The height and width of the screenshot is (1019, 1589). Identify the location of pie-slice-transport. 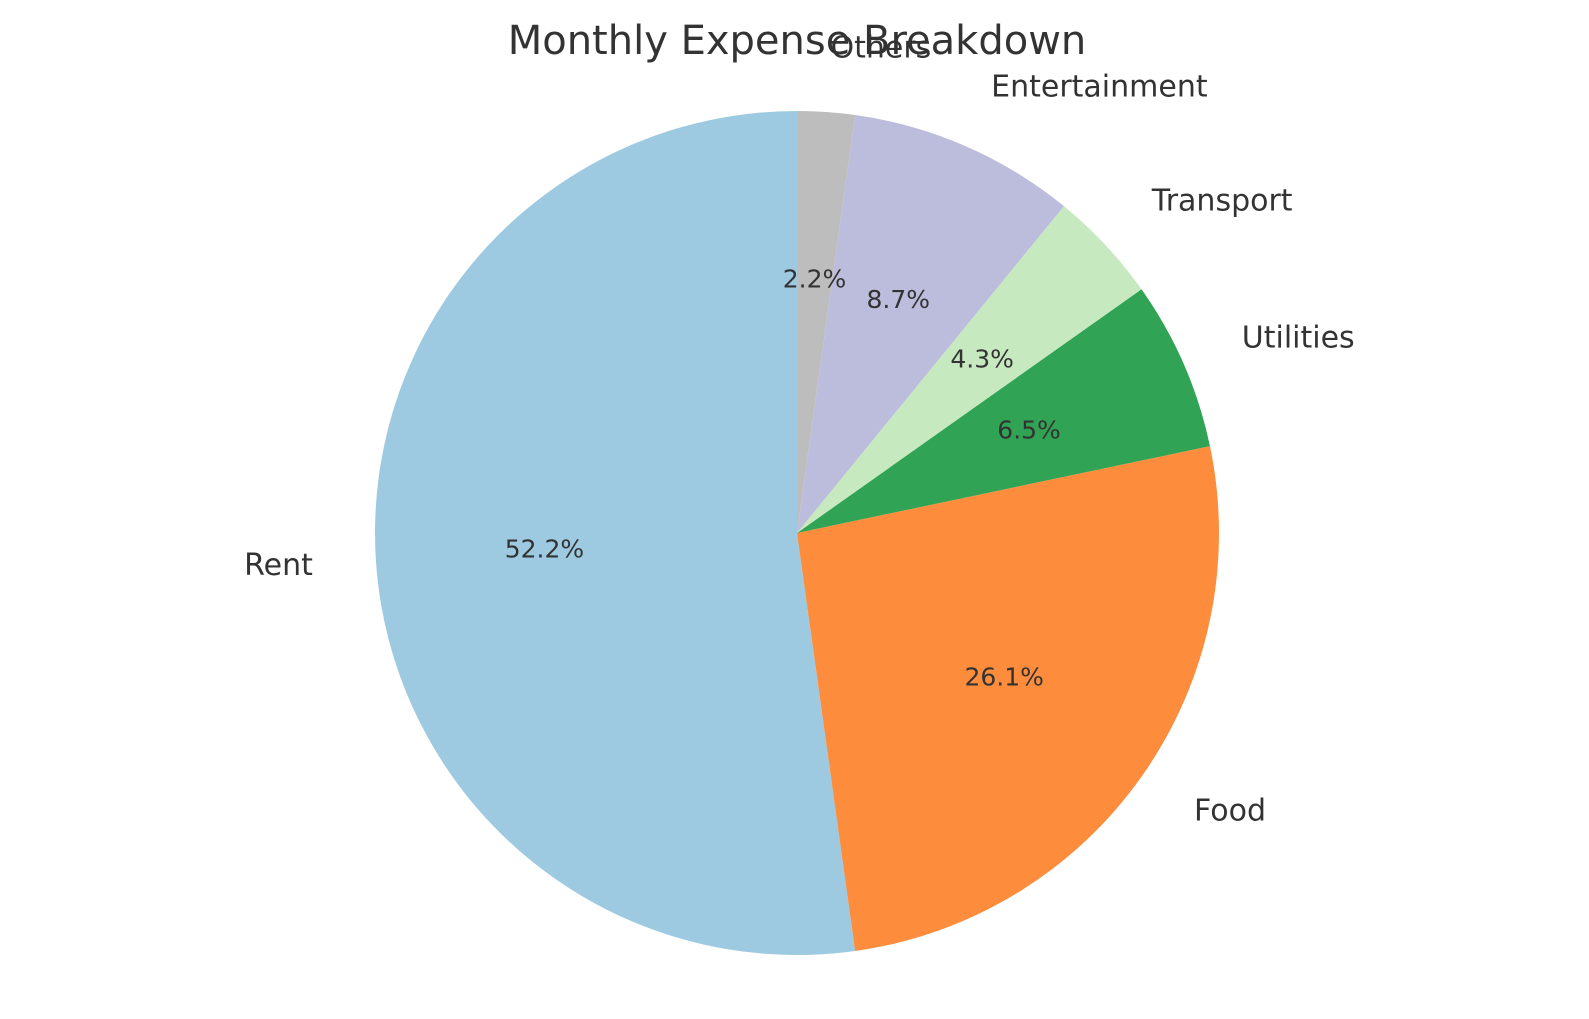
(969, 369).